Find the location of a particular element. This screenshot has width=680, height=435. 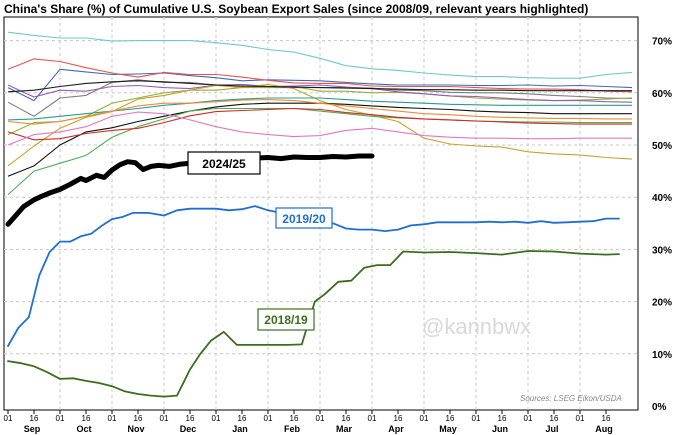

label-2018-19: 2018/19 is located at coordinates (286, 319).